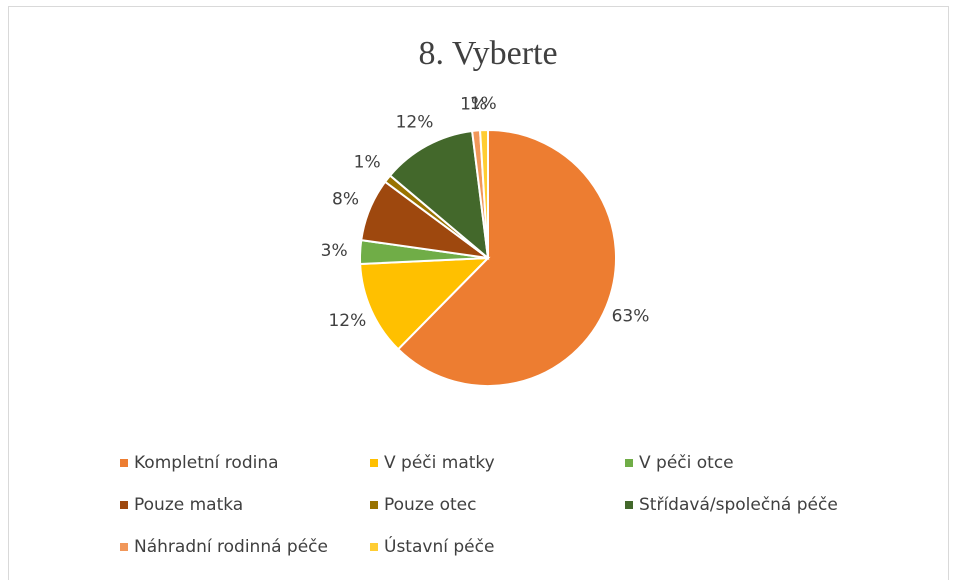 This screenshot has height=580, width=956. What do you see at coordinates (738, 505) in the screenshot?
I see `legend-label: Střídavá/společná péče` at bounding box center [738, 505].